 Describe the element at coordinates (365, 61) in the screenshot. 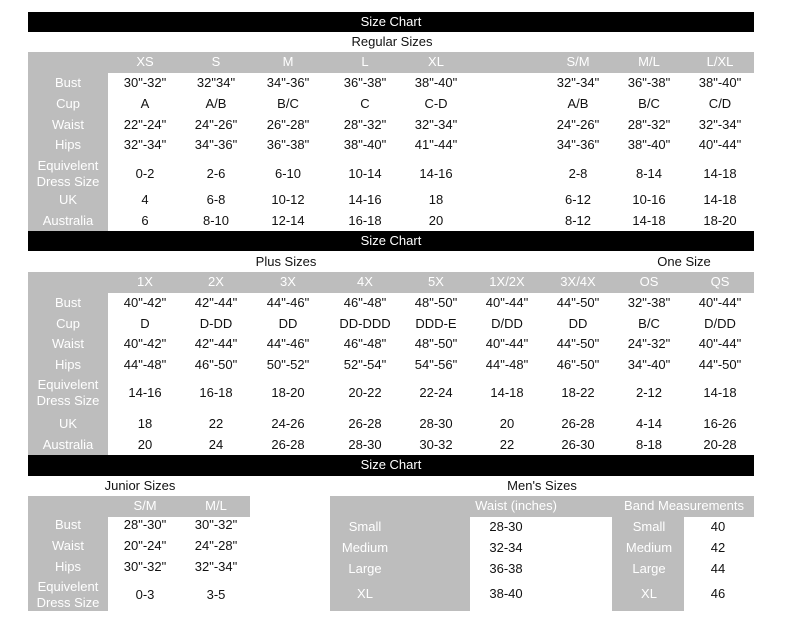

I see `size-header: L` at that location.